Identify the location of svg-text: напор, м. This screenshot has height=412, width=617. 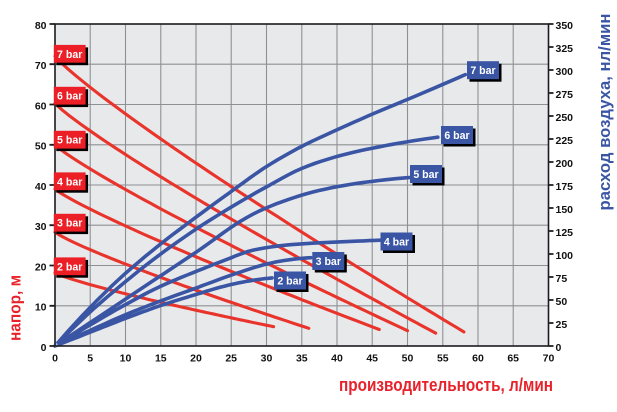
(15, 308).